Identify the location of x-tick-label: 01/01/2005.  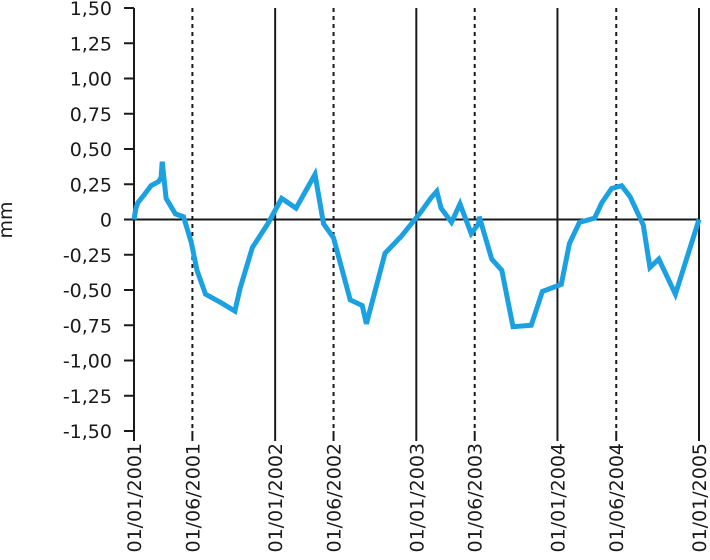
(699, 498).